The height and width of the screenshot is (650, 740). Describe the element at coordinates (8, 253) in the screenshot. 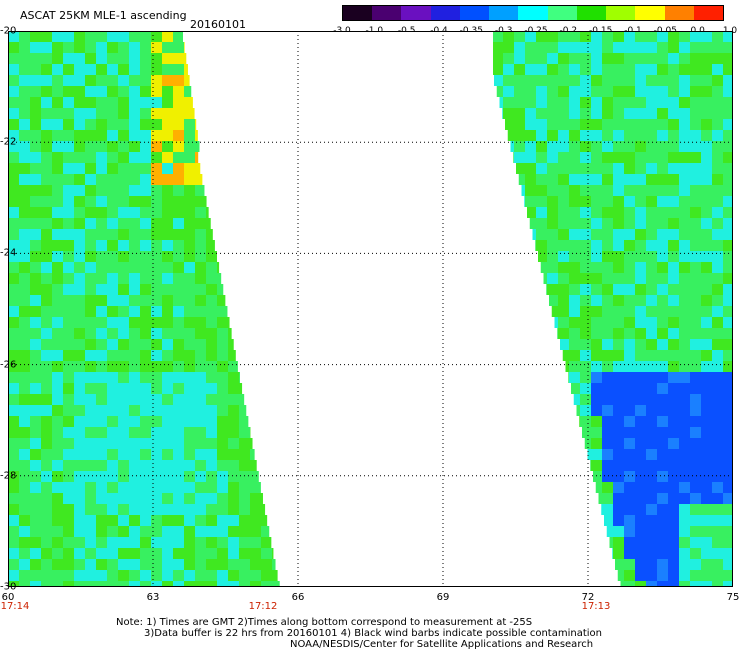

I see `y-axis-label: -24` at that location.